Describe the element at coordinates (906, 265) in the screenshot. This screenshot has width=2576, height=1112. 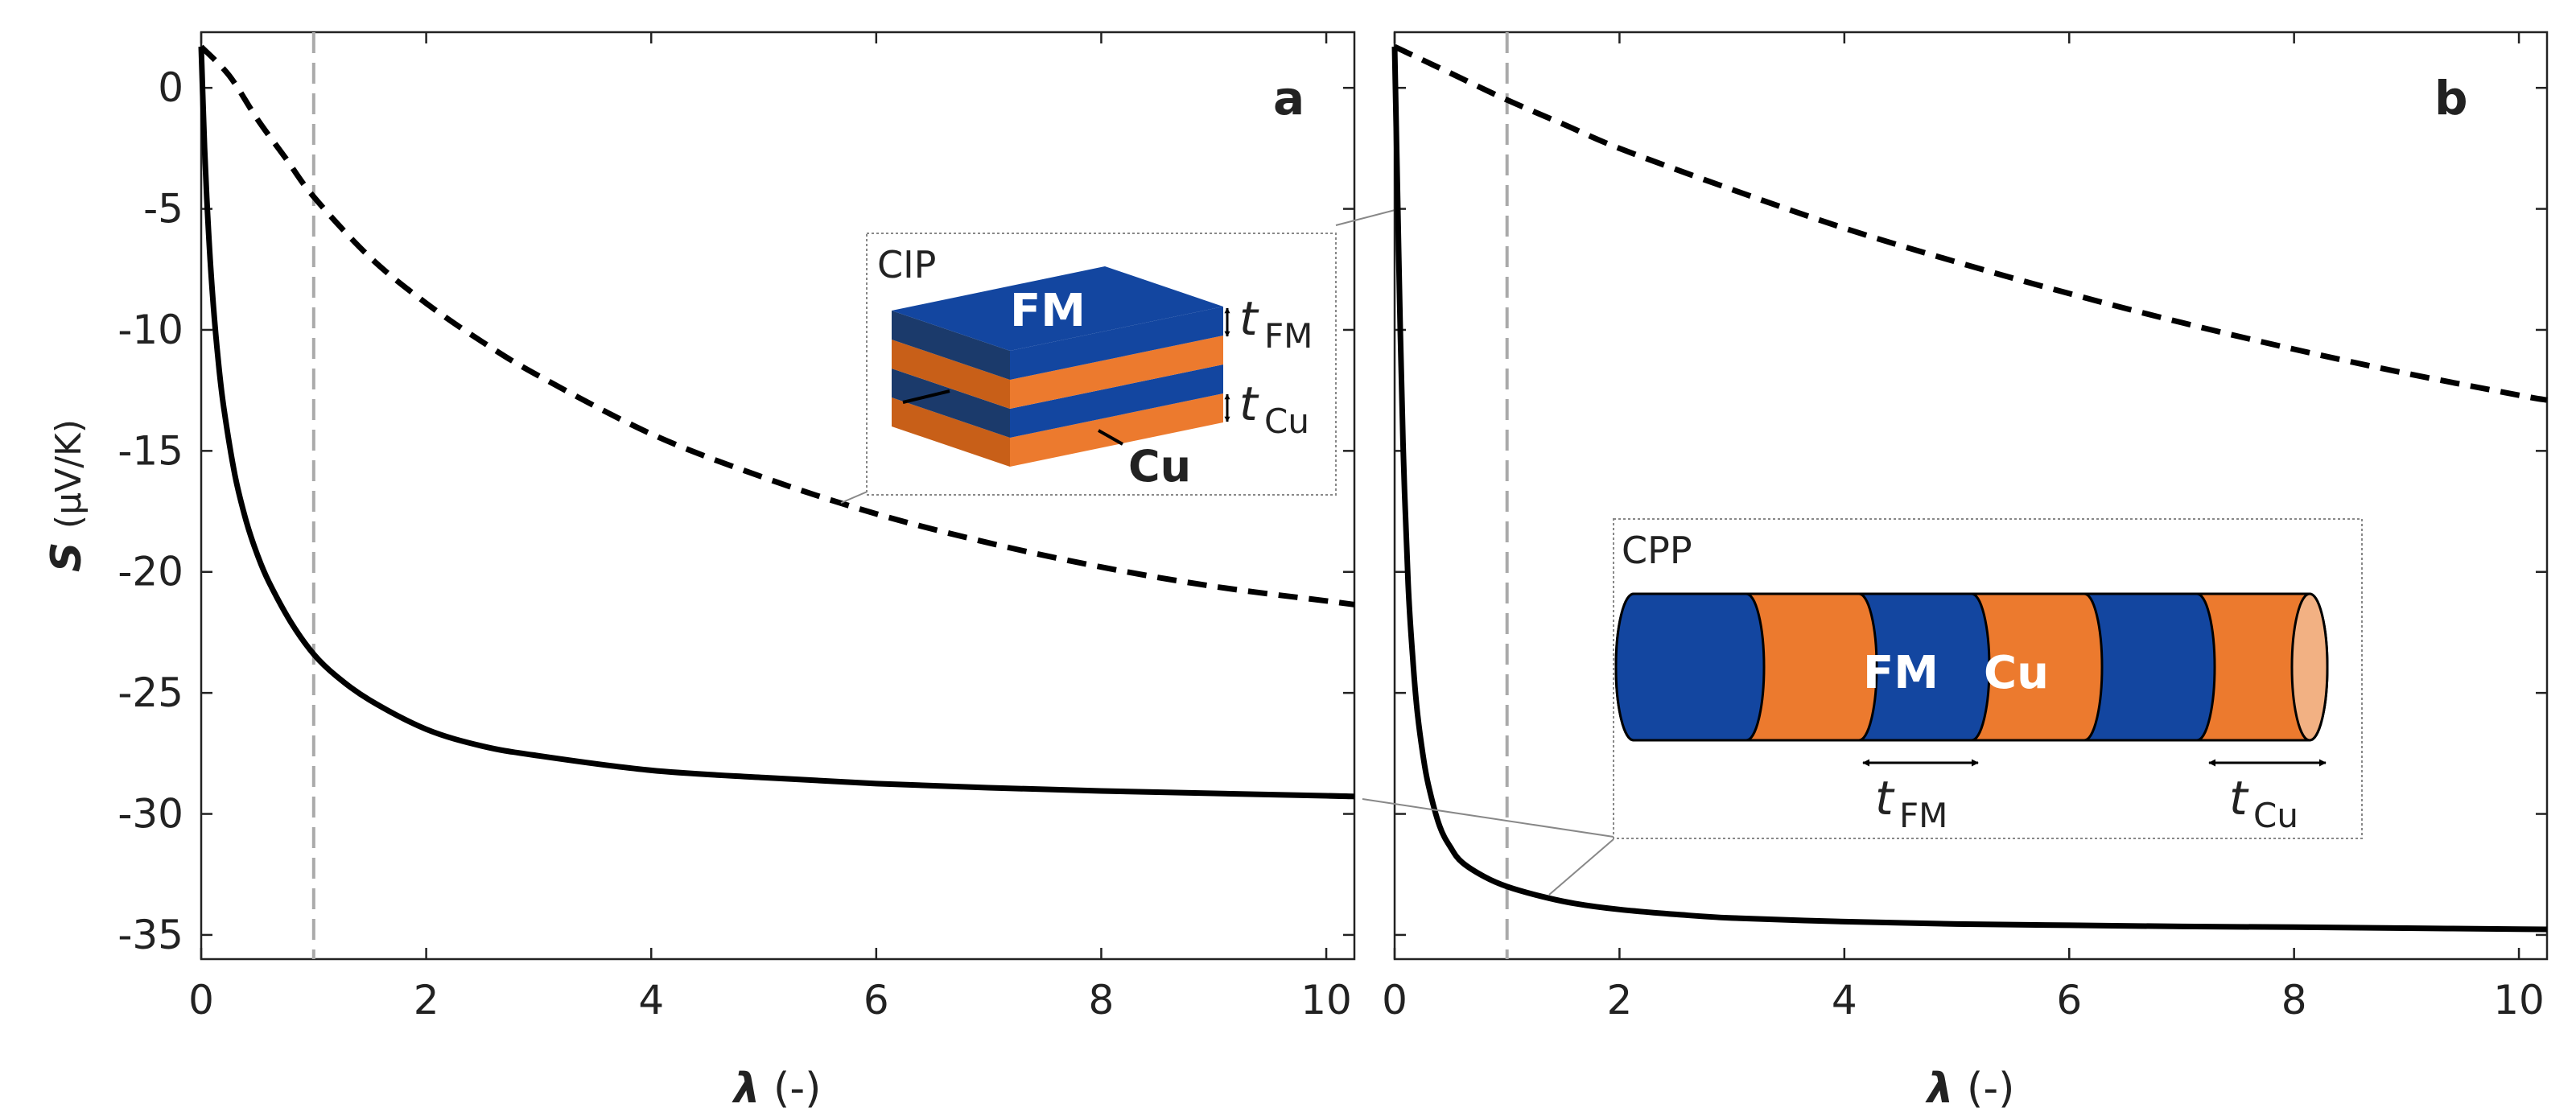
I see `cip-inset-title: CIP` at that location.